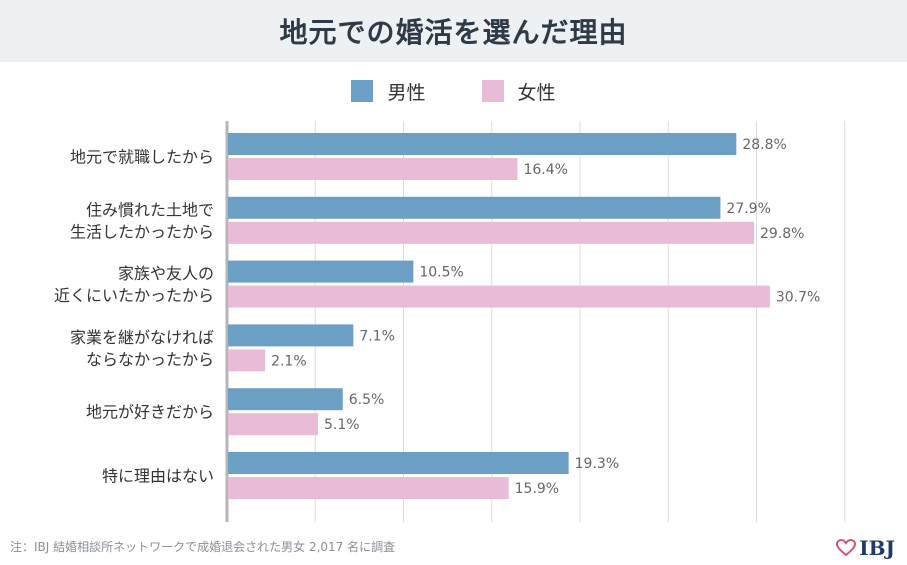 This screenshot has width=907, height=565. I want to click on legend-swatch-female, so click(492, 91).